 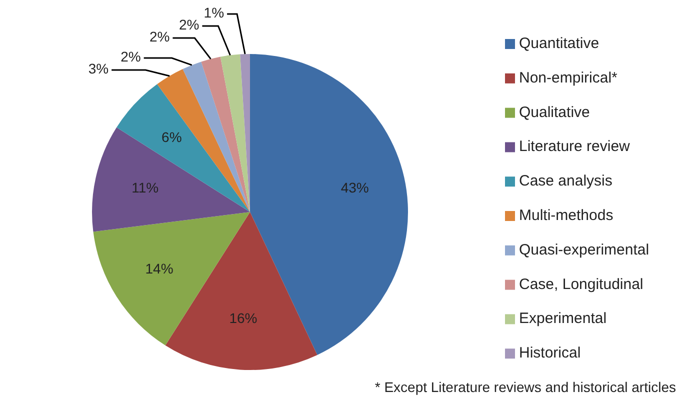 I want to click on legend-label: Non-empirical*, so click(x=568, y=77).